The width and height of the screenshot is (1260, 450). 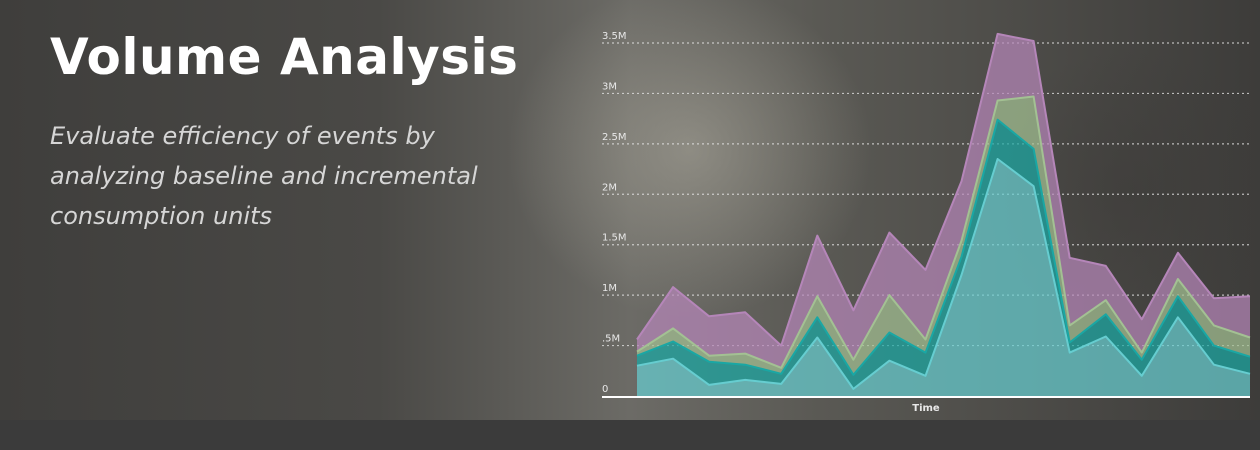 What do you see at coordinates (614, 36) in the screenshot?
I see `y-tick-label: 3.5M` at bounding box center [614, 36].